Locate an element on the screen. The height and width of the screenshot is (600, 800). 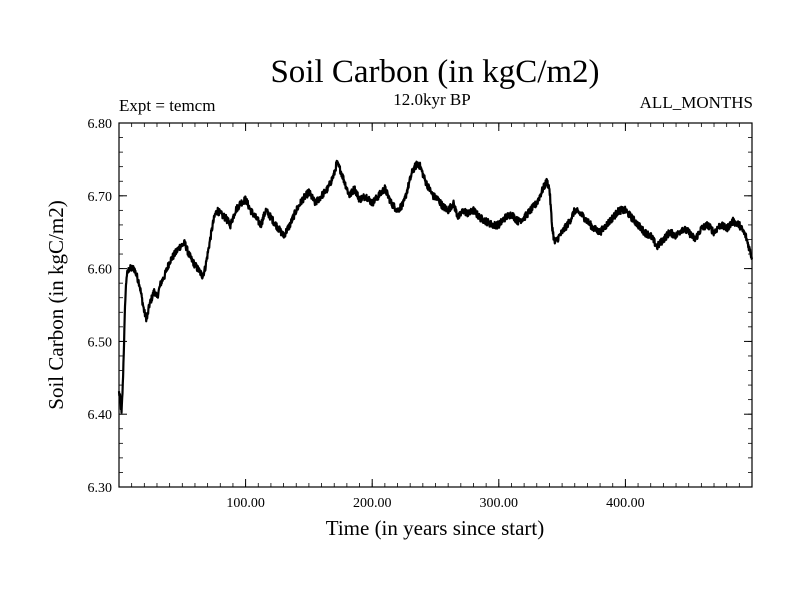
x-tick-label: 100.00 is located at coordinates (245, 503).